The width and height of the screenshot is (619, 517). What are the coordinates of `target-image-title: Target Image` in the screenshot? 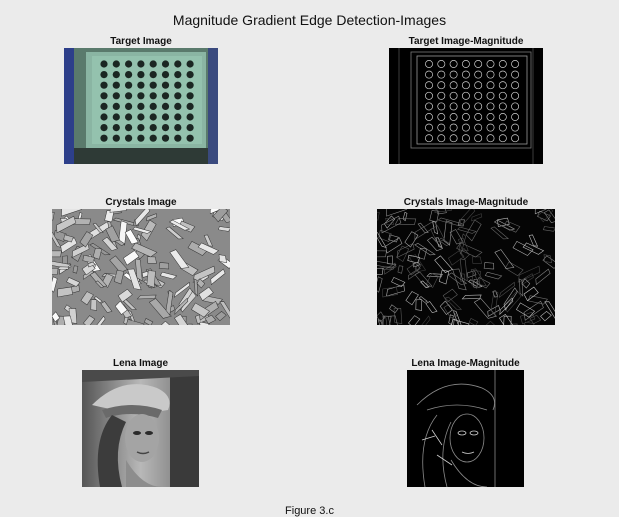 It's located at (141, 41).